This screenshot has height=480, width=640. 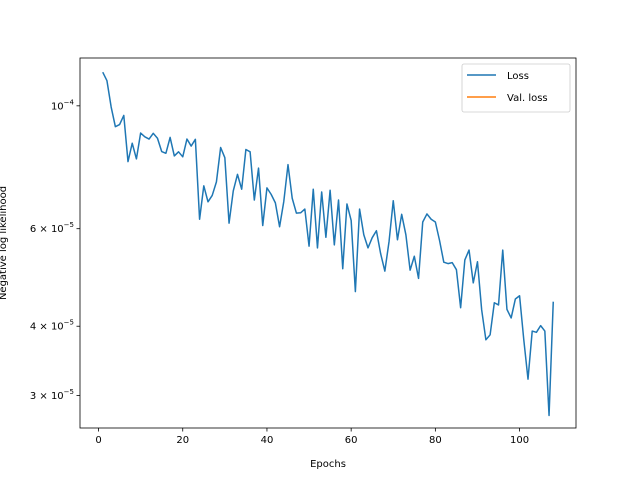 What do you see at coordinates (328, 464) in the screenshot?
I see `x-axis-label: Epochs` at bounding box center [328, 464].